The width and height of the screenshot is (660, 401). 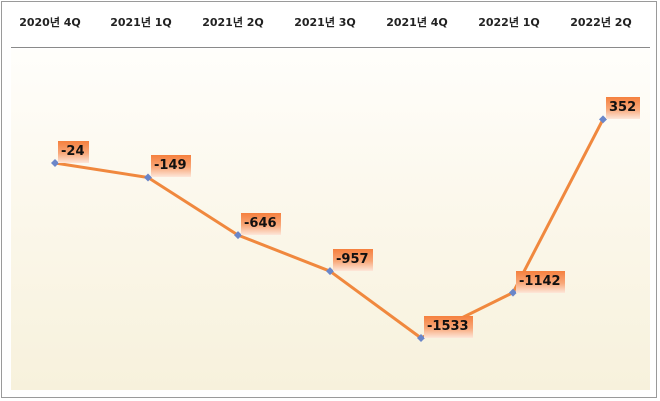 I want to click on category-tick-label: 2020년 4Q, so click(x=50, y=22).